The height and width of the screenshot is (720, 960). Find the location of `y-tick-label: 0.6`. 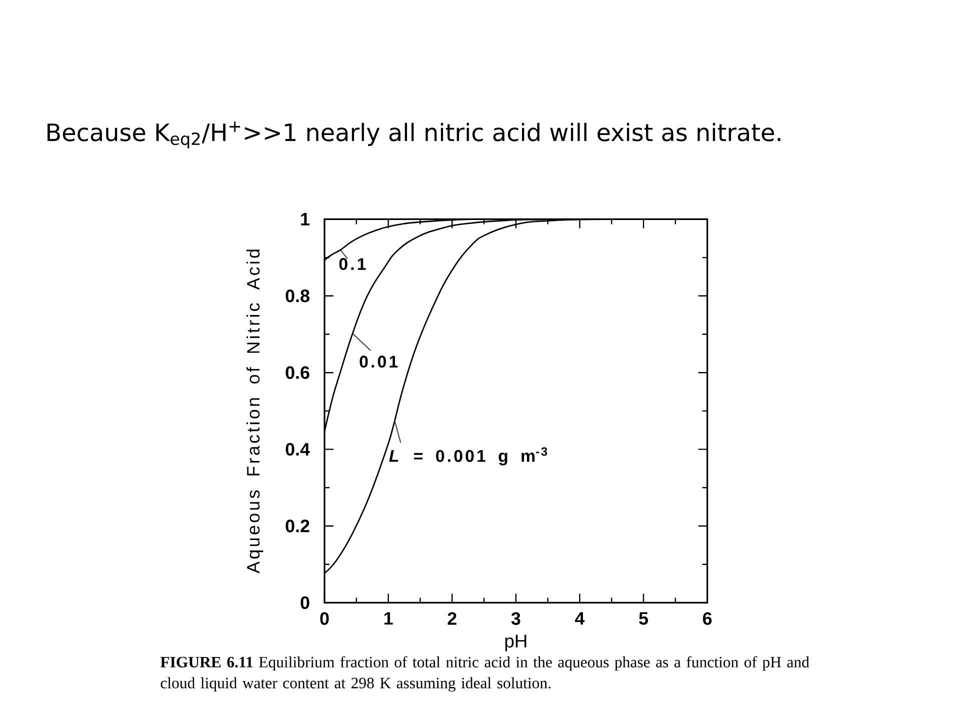

y-tick-label: 0.6 is located at coordinates (298, 372).